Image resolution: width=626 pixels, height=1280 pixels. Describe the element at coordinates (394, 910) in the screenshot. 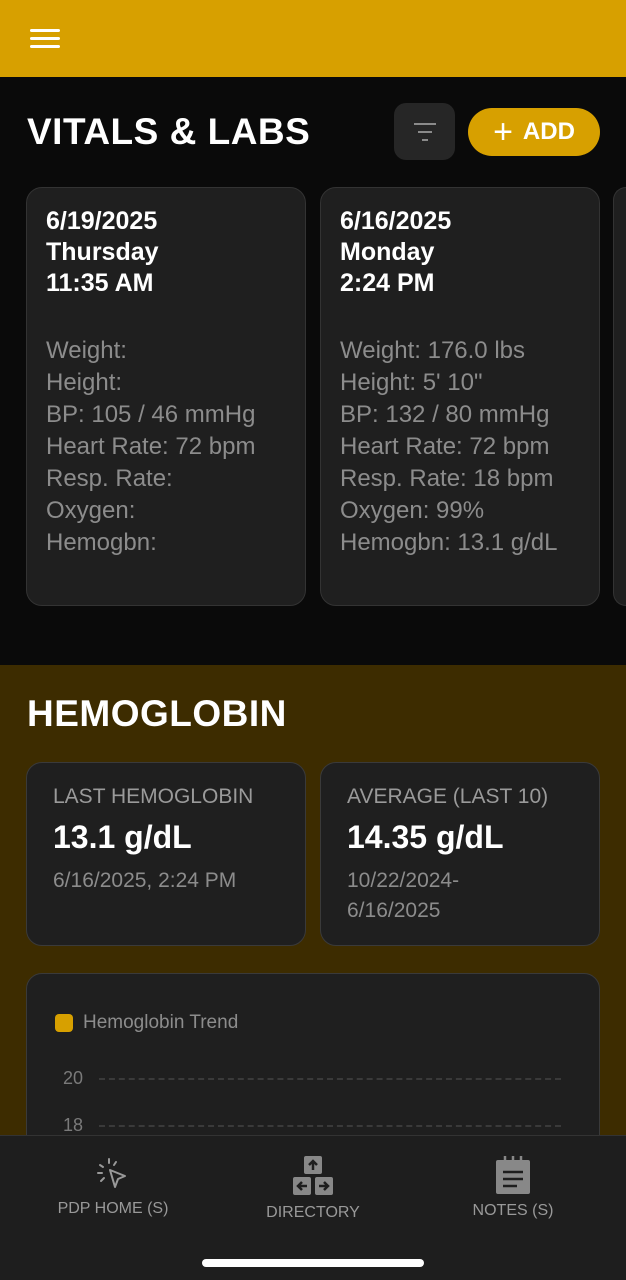

I see `range-end: 6/16/2025` at that location.